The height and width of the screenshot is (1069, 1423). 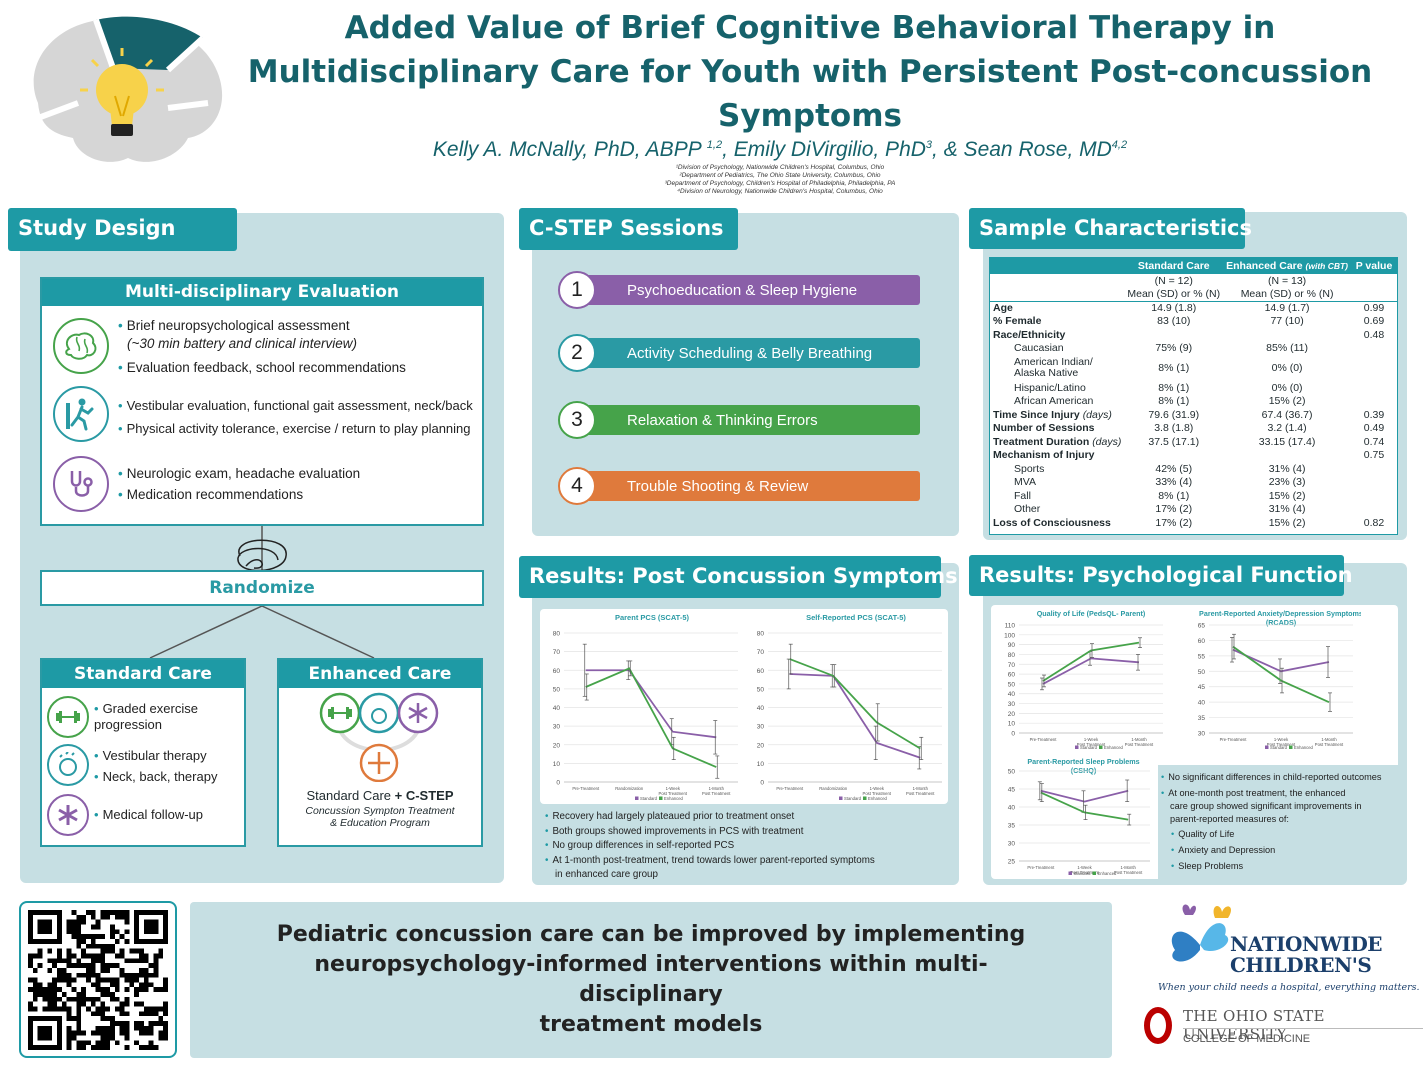 I want to click on chart-title: Quality of Life (PedsQL- Parent), so click(x=1091, y=613).